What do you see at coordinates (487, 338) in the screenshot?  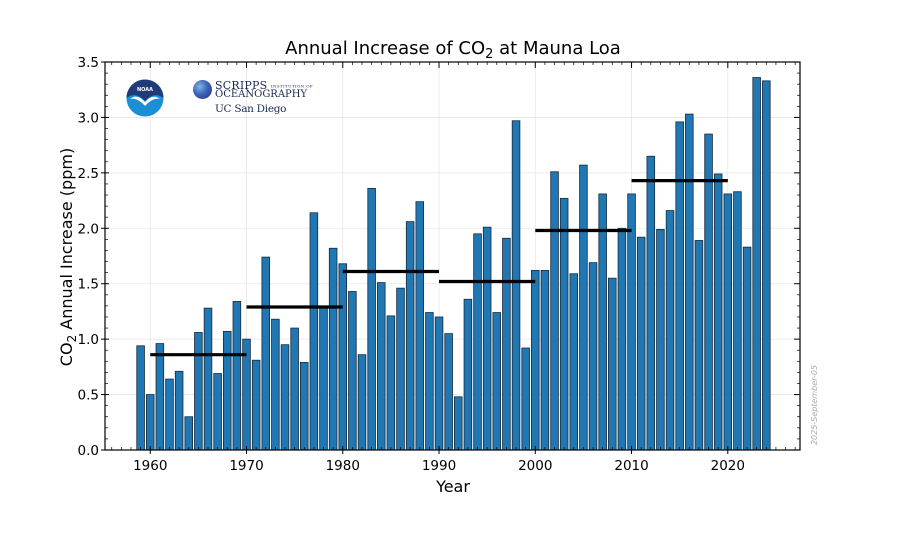 I see `bar-1995` at bounding box center [487, 338].